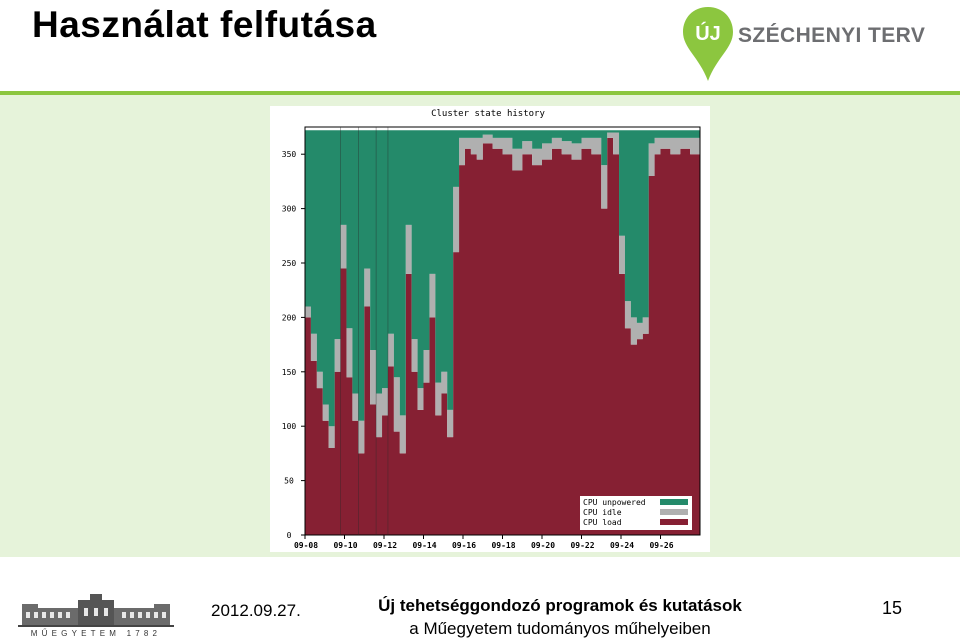 The image size is (960, 641). Describe the element at coordinates (832, 35) in the screenshot. I see `brand-text: SZÉCHENYI TERV` at that location.